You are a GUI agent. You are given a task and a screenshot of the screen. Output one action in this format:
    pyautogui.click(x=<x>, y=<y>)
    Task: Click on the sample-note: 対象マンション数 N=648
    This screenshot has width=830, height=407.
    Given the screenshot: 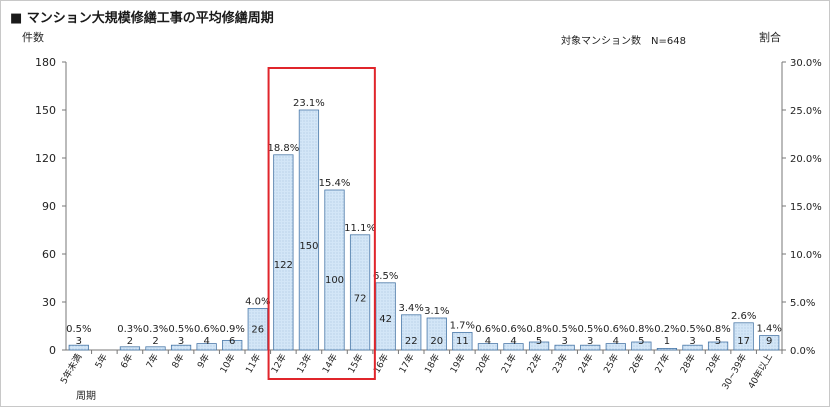 What is the action you would take?
    pyautogui.click(x=623, y=40)
    